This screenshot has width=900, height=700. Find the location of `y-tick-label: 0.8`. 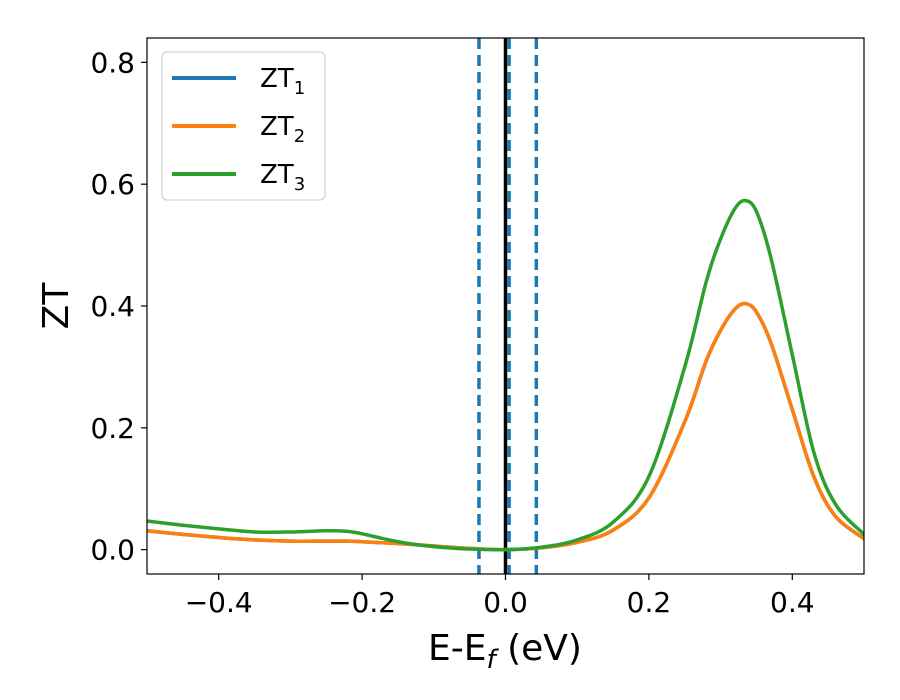

y-tick-label: 0.8 is located at coordinates (112, 62).